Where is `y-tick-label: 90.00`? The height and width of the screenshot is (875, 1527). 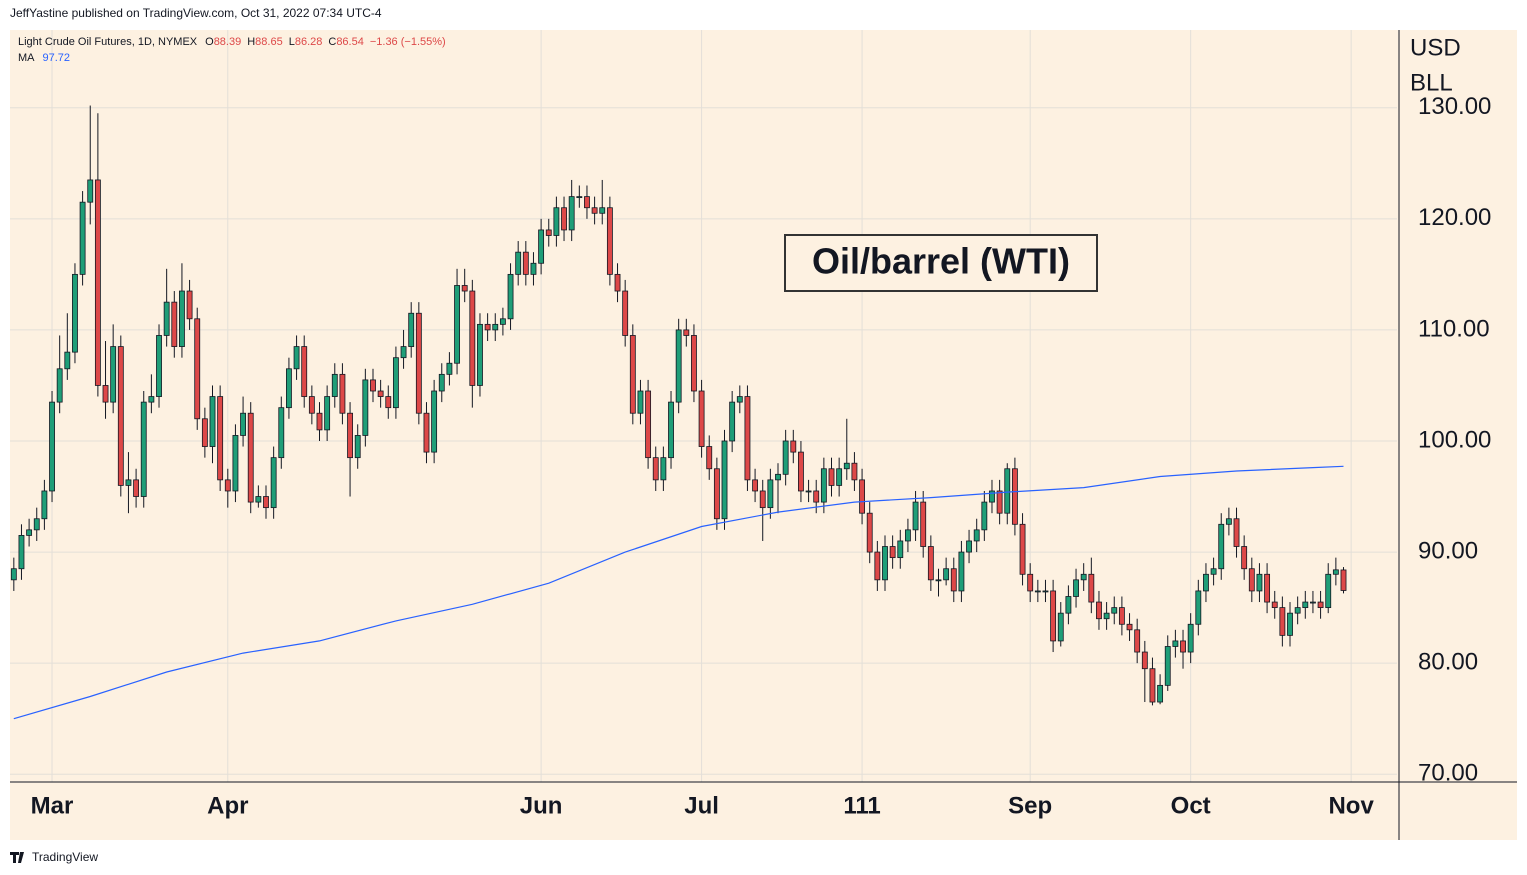 y-tick-label: 90.00 is located at coordinates (1448, 550).